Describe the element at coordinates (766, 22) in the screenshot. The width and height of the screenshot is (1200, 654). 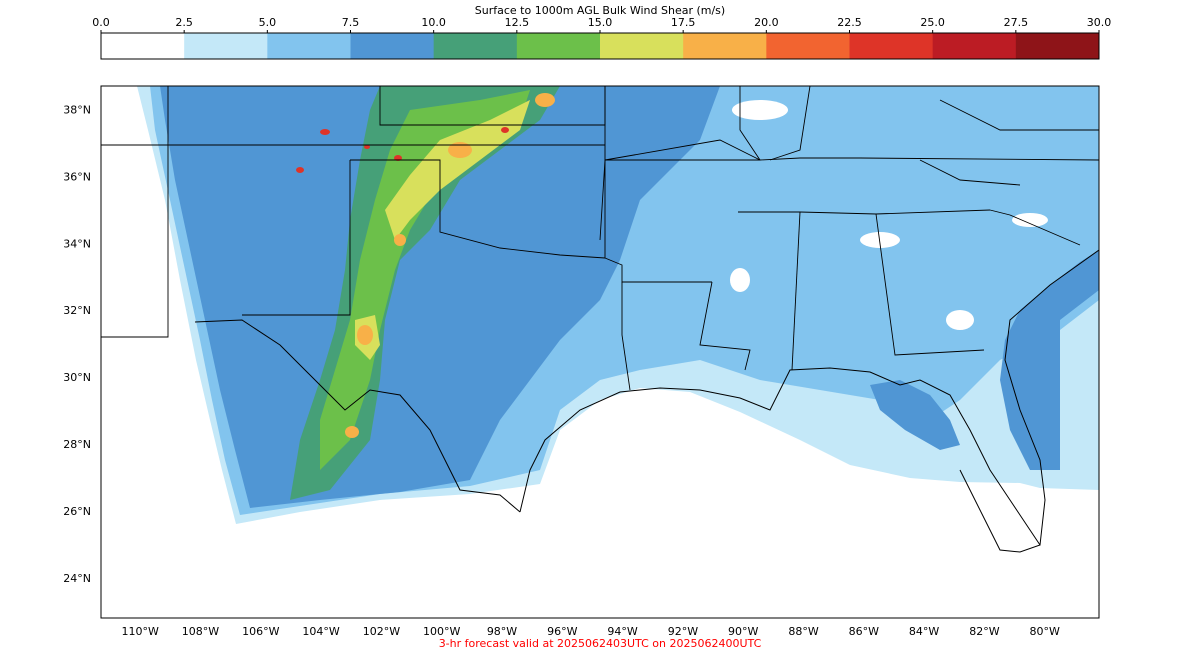
I see `colorbar-tick-label: 20.0` at that location.